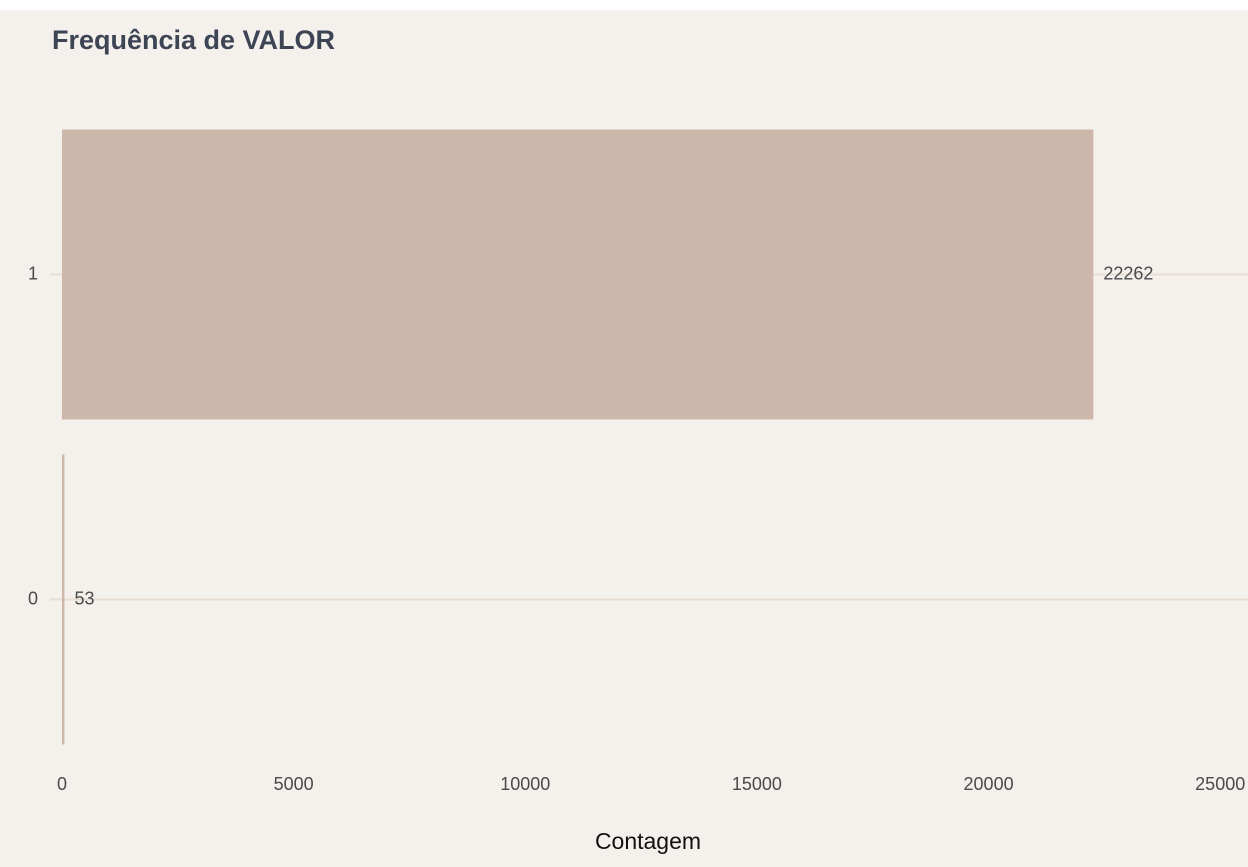  What do you see at coordinates (33, 273) in the screenshot?
I see `y-tick-label: 1` at bounding box center [33, 273].